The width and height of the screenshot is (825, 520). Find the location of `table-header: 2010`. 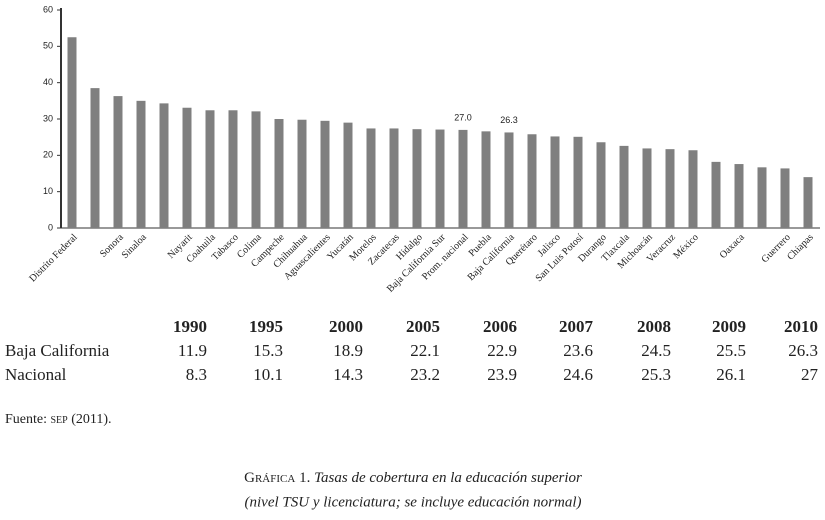

table-header: 2010 is located at coordinates (801, 326).